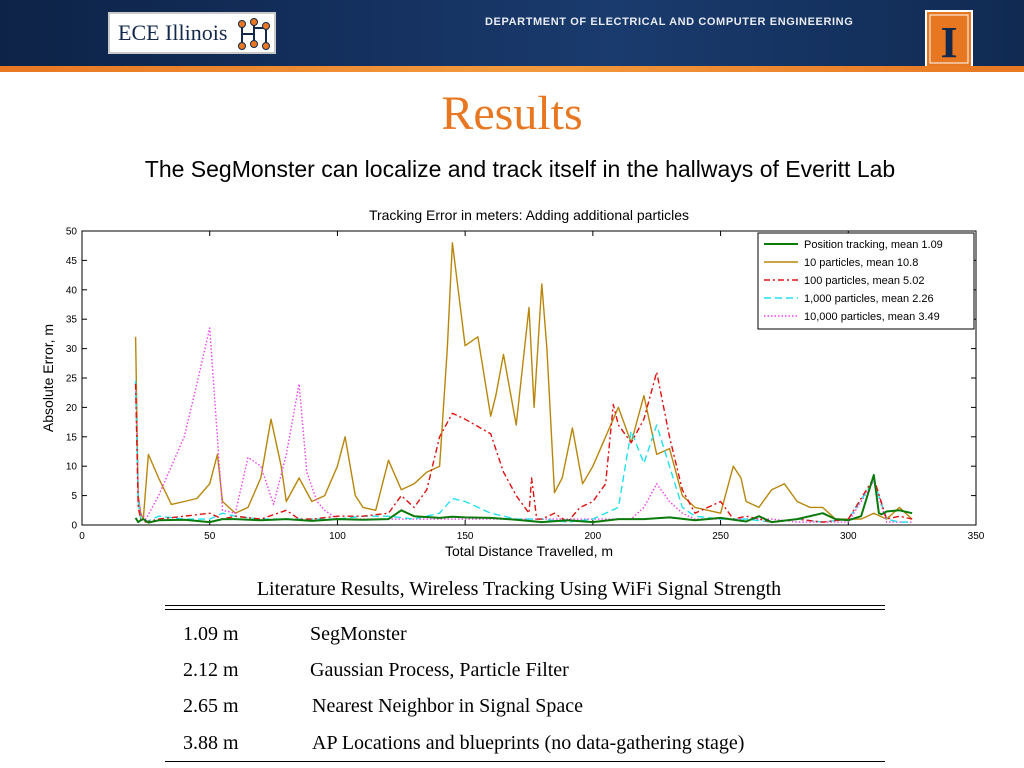 This screenshot has height=768, width=1024. I want to click on method-name: Nearest Neighbor in Signal Space, so click(448, 706).